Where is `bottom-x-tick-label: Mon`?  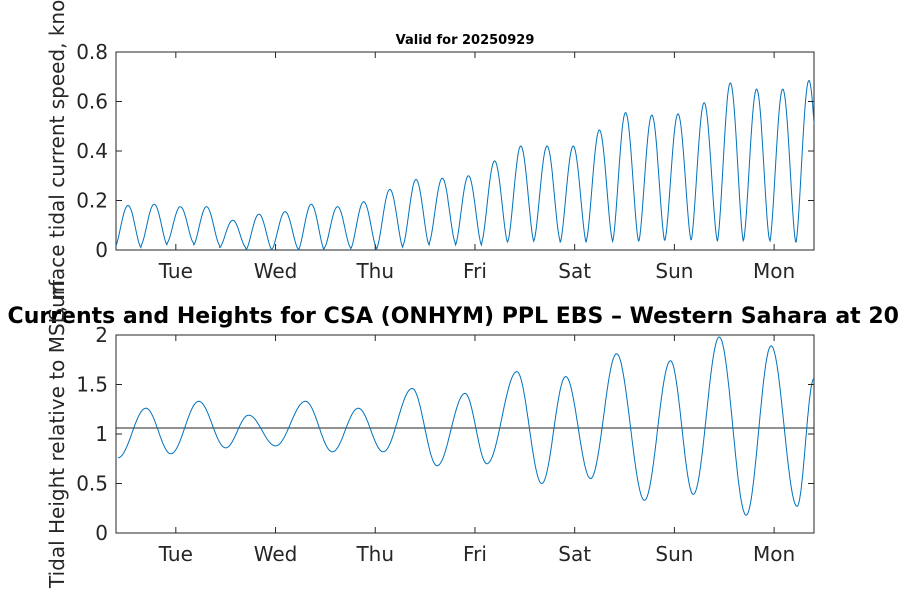
bottom-x-tick-label: Mon is located at coordinates (774, 554).